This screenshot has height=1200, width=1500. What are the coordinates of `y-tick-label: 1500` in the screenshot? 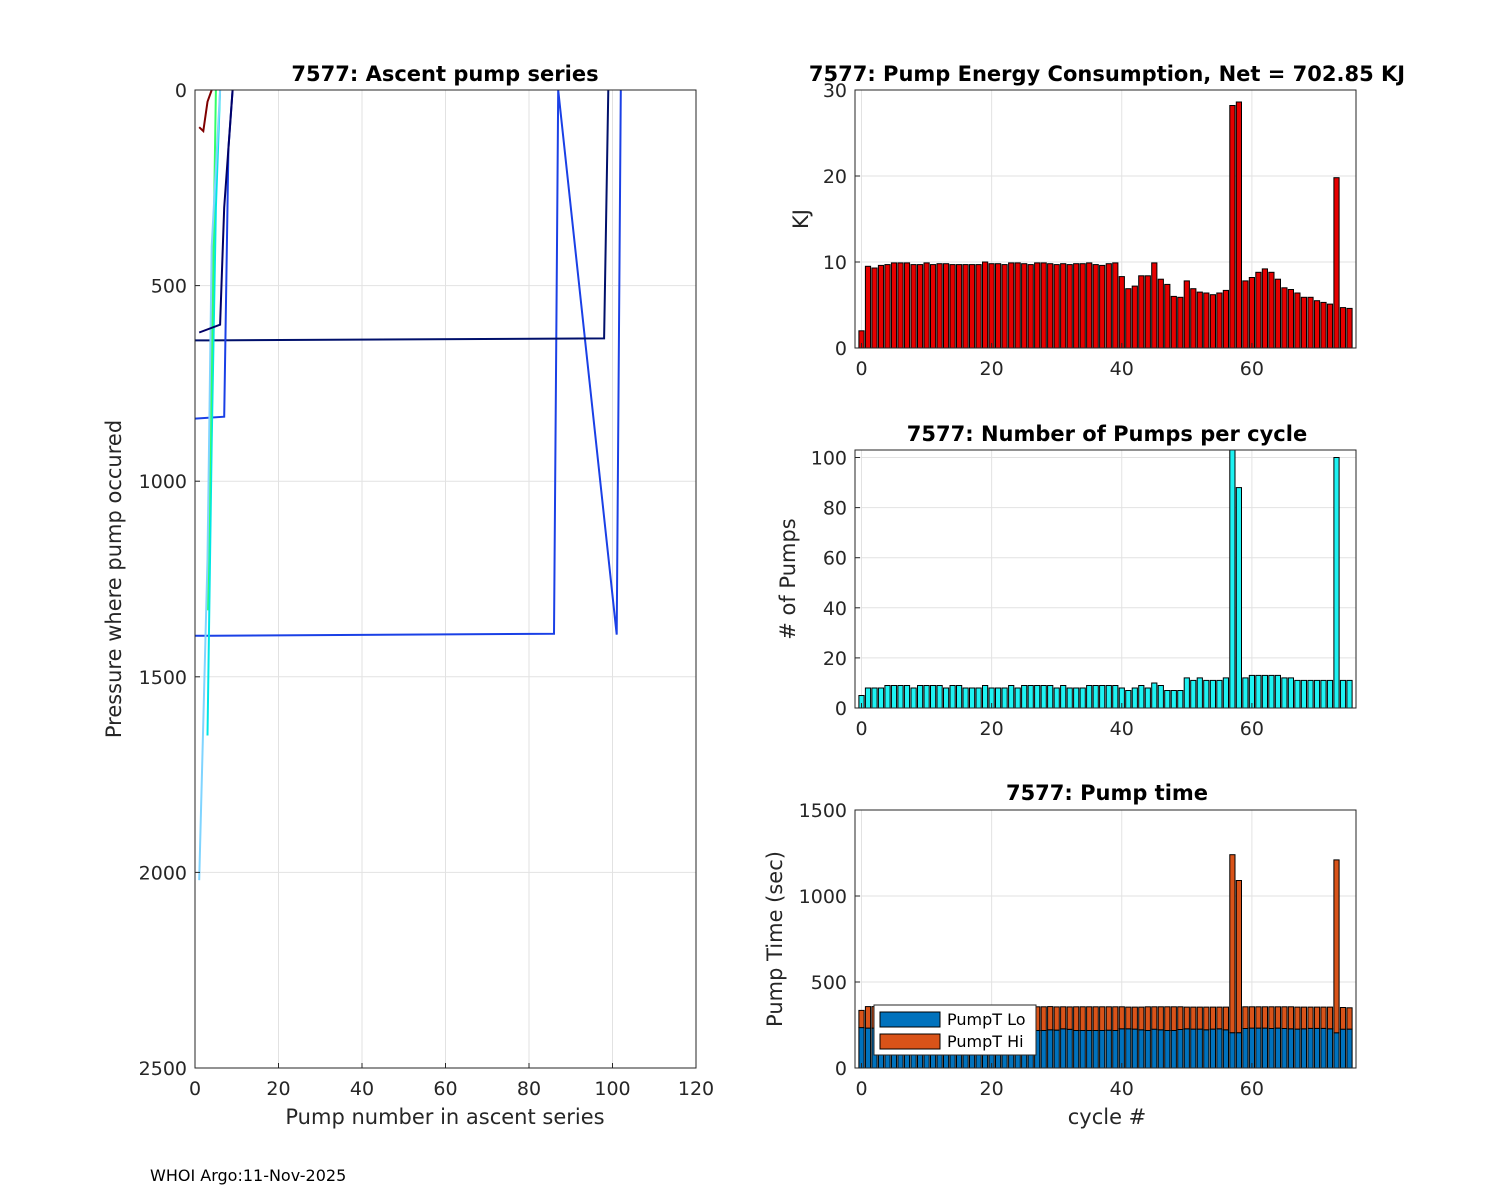 It's located at (163, 678).